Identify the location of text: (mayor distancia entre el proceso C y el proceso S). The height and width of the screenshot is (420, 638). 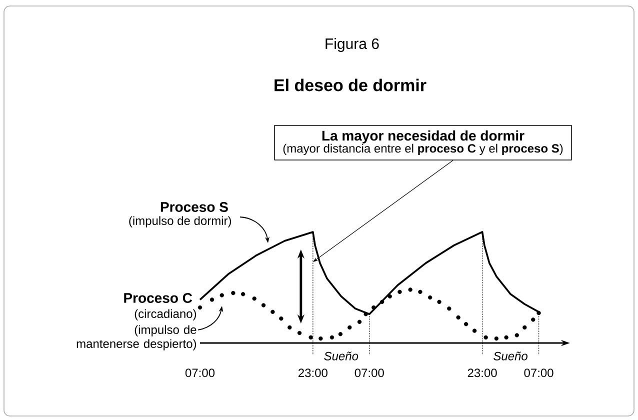
(423, 150).